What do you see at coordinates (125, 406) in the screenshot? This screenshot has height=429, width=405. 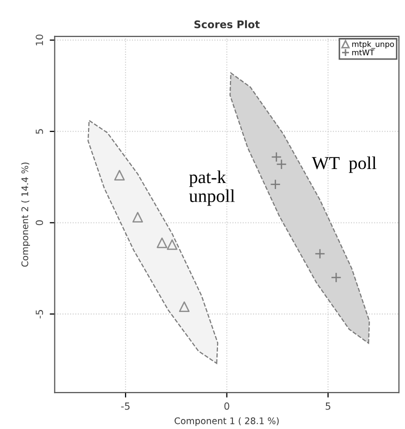 I see `x-tick-label: -5` at bounding box center [125, 406].